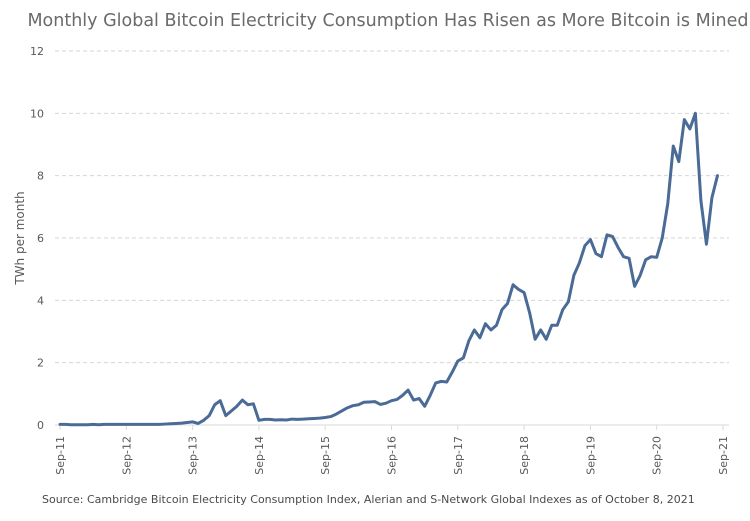 The width and height of the screenshot is (750, 521). Describe the element at coordinates (458, 455) in the screenshot. I see `x-tick-label: Sep-17` at that location.